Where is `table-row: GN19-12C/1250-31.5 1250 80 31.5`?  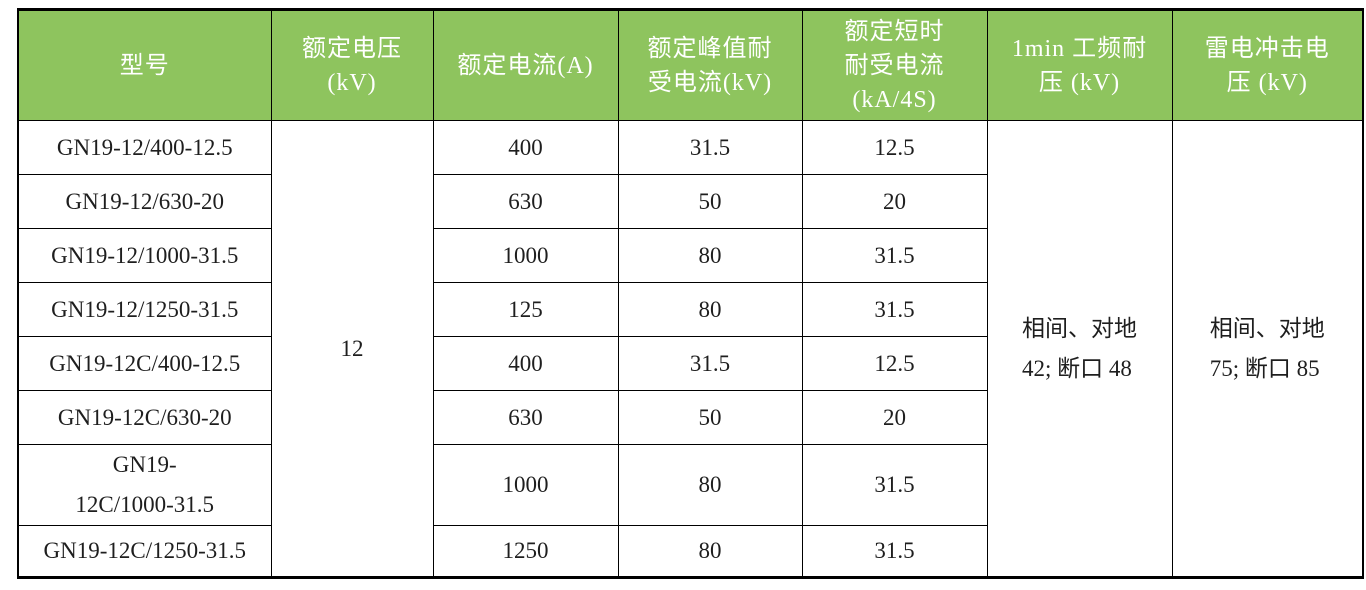
table-row: GN19-12C/1250-31.5 1250 80 31.5 is located at coordinates (690, 551).